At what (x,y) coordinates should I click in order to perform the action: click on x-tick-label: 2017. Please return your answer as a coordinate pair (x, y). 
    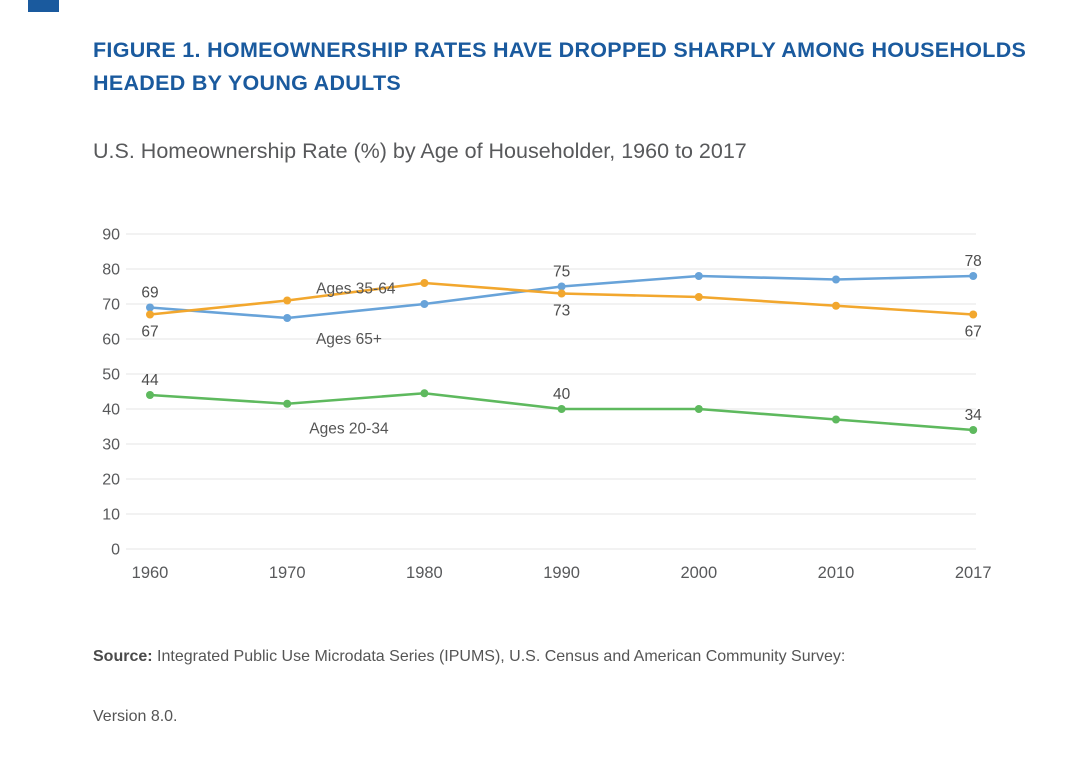
    Looking at the image, I should click on (973, 573).